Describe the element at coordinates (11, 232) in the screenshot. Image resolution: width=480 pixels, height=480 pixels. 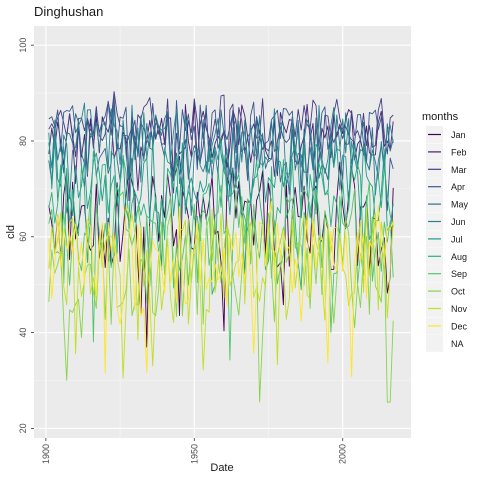
I see `y-axis-label: cld` at that location.